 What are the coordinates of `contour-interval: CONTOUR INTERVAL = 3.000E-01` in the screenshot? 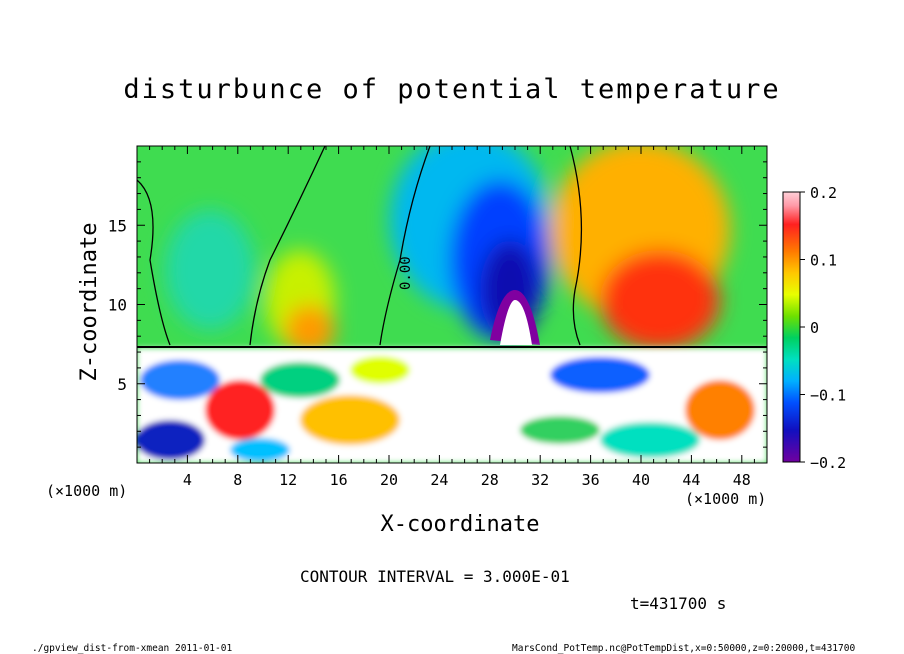 It's located at (435, 576).